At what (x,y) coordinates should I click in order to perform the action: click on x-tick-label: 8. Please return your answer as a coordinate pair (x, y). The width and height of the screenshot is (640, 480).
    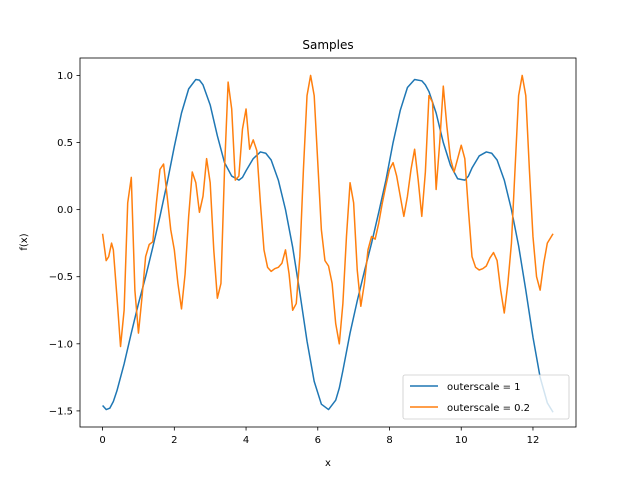
    Looking at the image, I should click on (389, 440).